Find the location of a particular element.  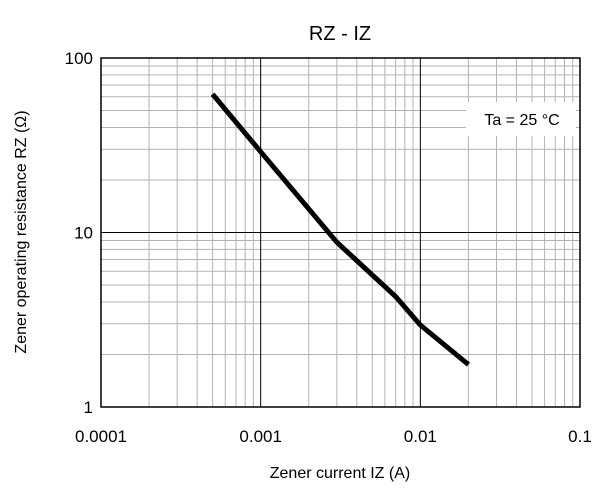

x-tick-label: 0.1 is located at coordinates (580, 436).